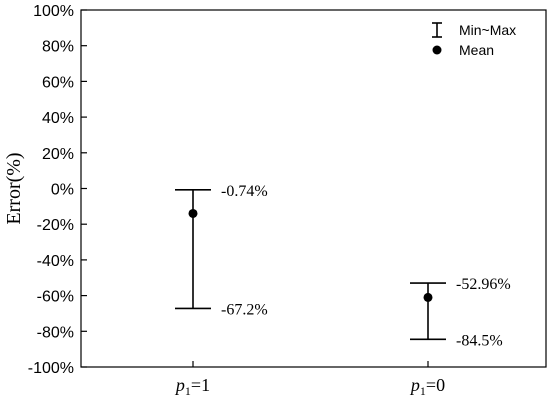 The image size is (550, 401). I want to click on y-tick-label: 40%, so click(58, 118).